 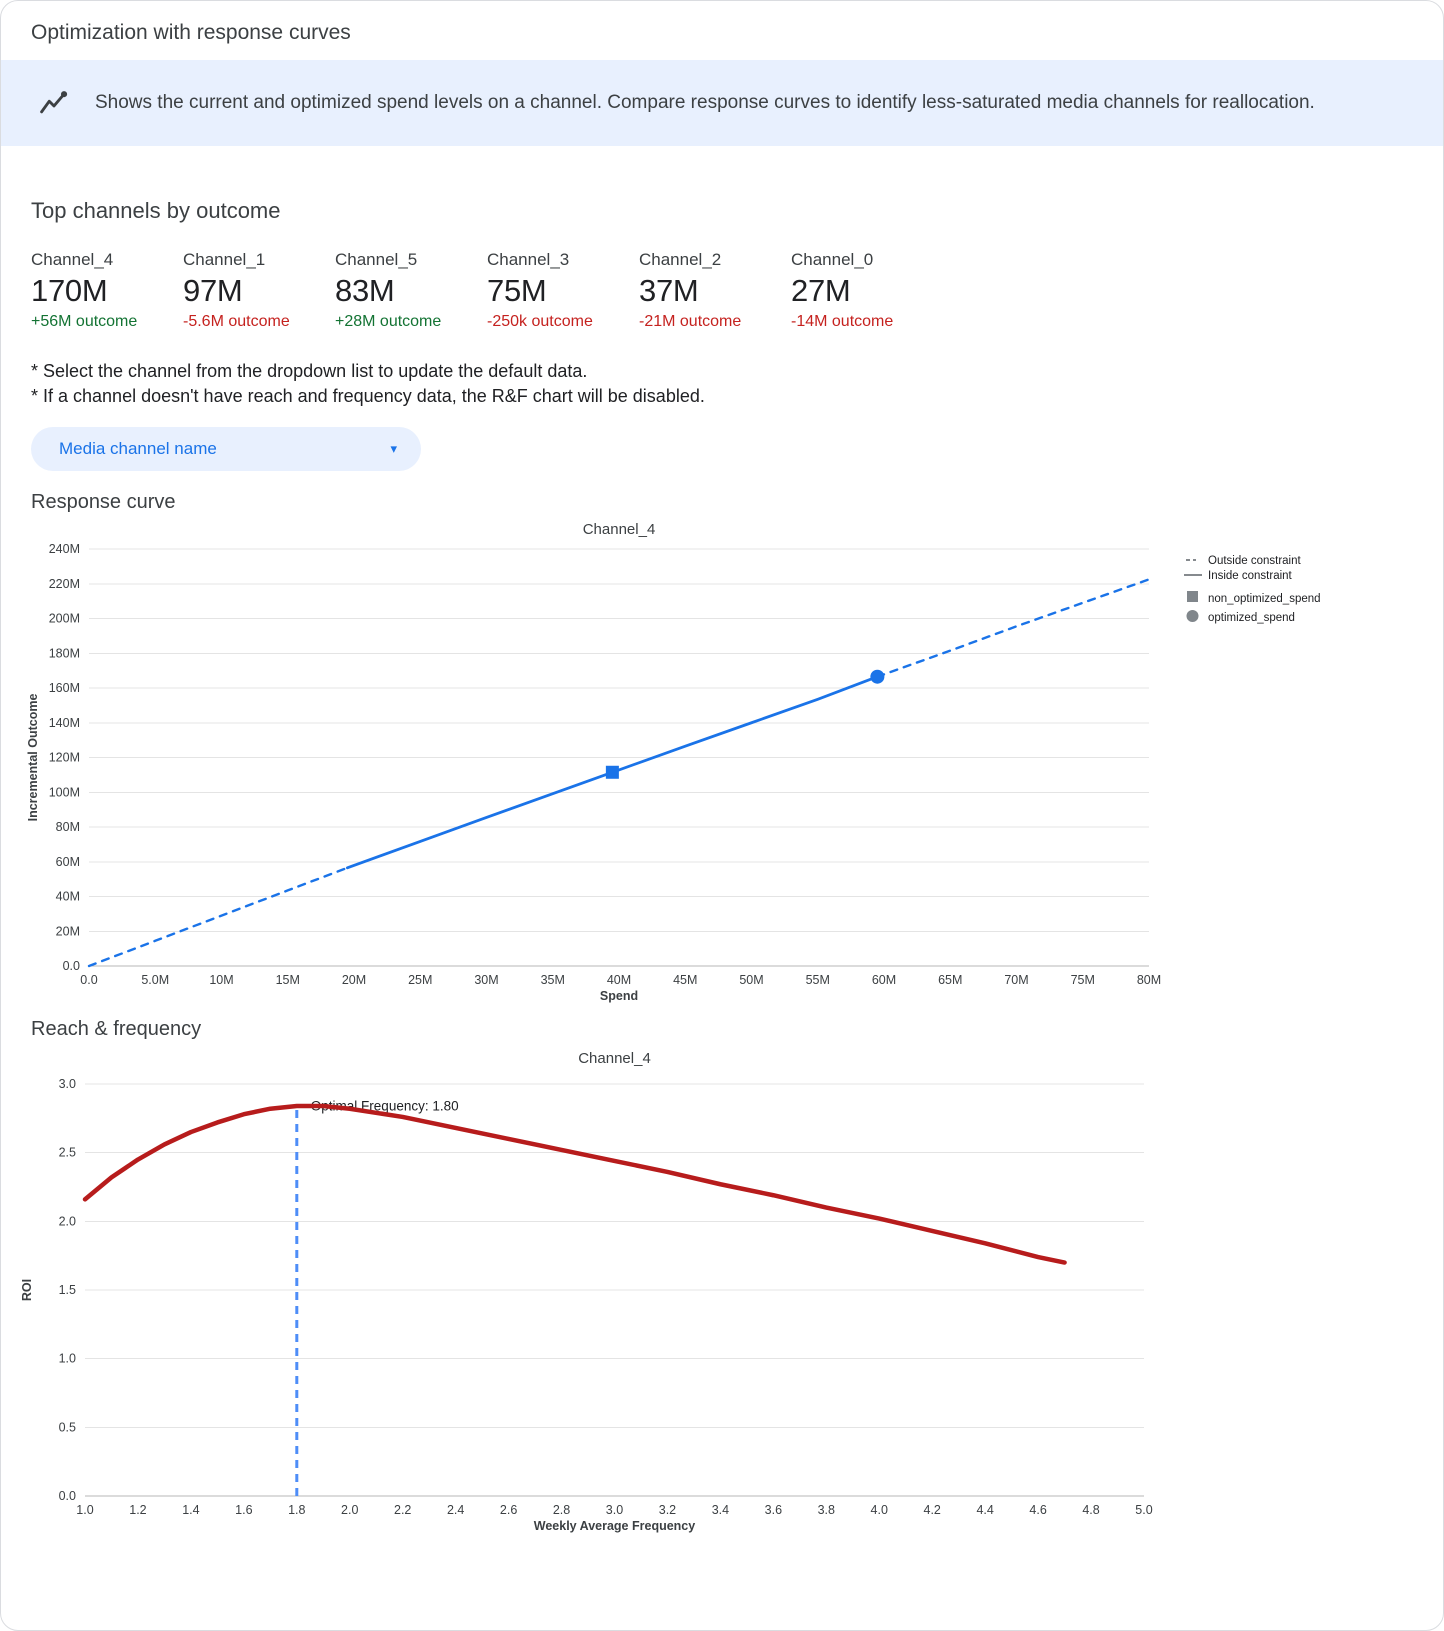 I want to click on svg-text: 240M, so click(x=64, y=549).